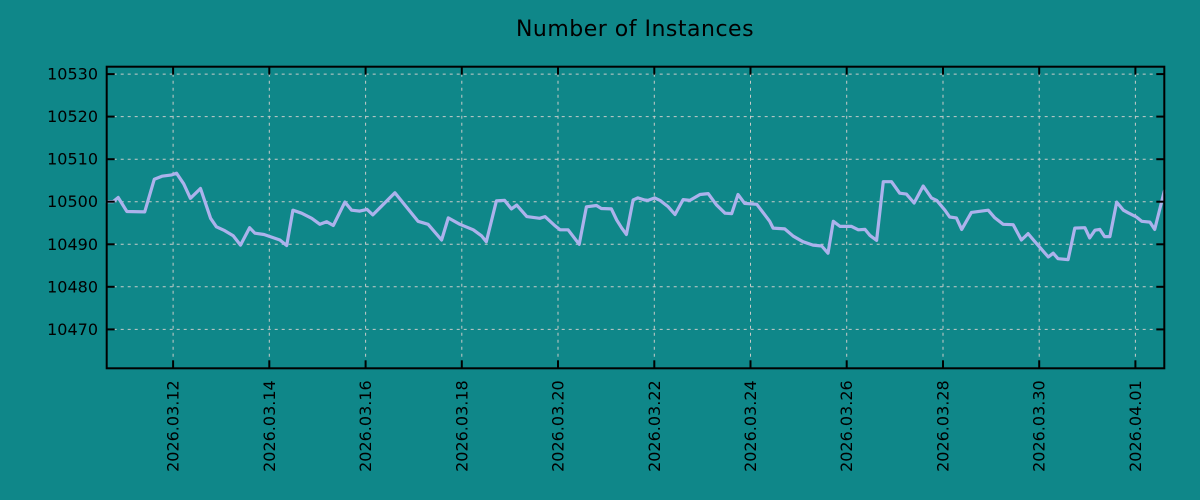  What do you see at coordinates (72, 286) in the screenshot?
I see `y-tick-label: 10480` at bounding box center [72, 286].